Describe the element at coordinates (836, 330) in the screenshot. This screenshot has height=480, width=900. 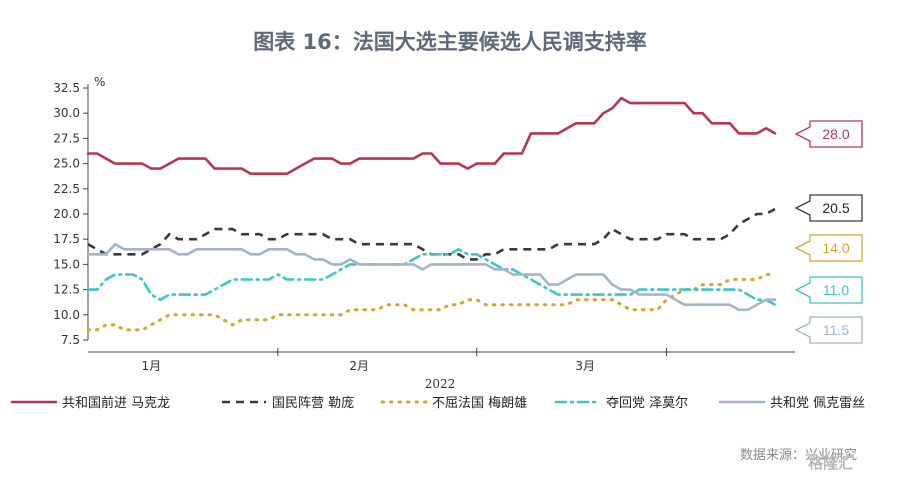
I see `callout-value-4: 11.5` at that location.